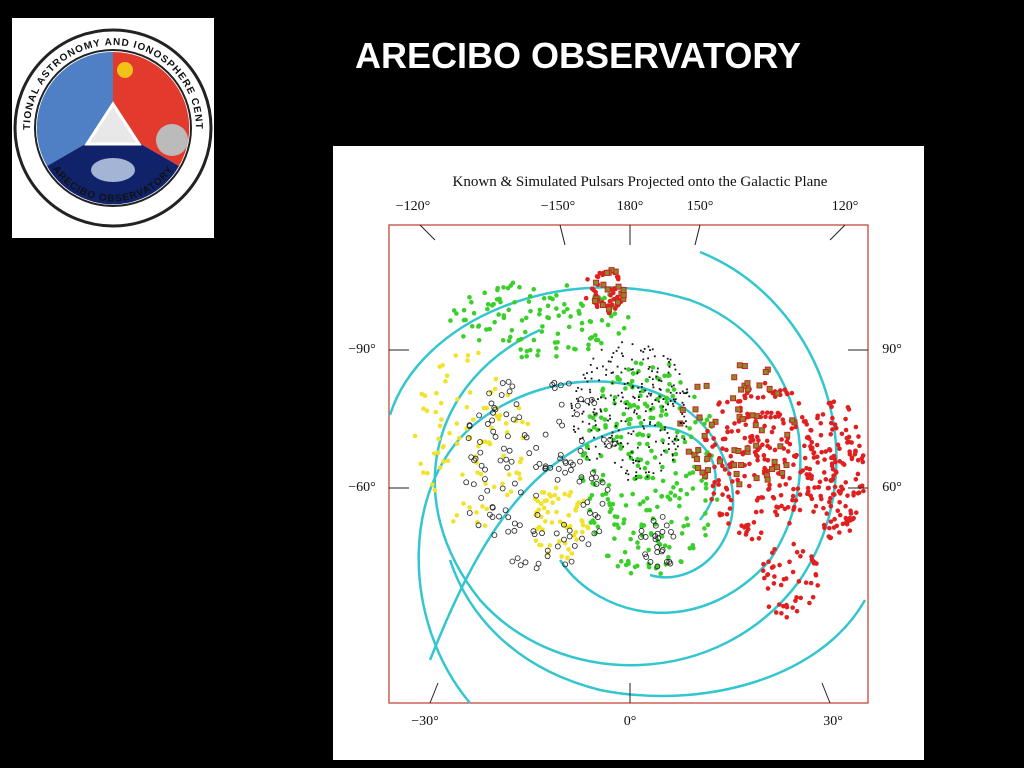 This screenshot has height=768, width=1024. Describe the element at coordinates (845, 206) in the screenshot. I see `angle-label: 120°` at that location.